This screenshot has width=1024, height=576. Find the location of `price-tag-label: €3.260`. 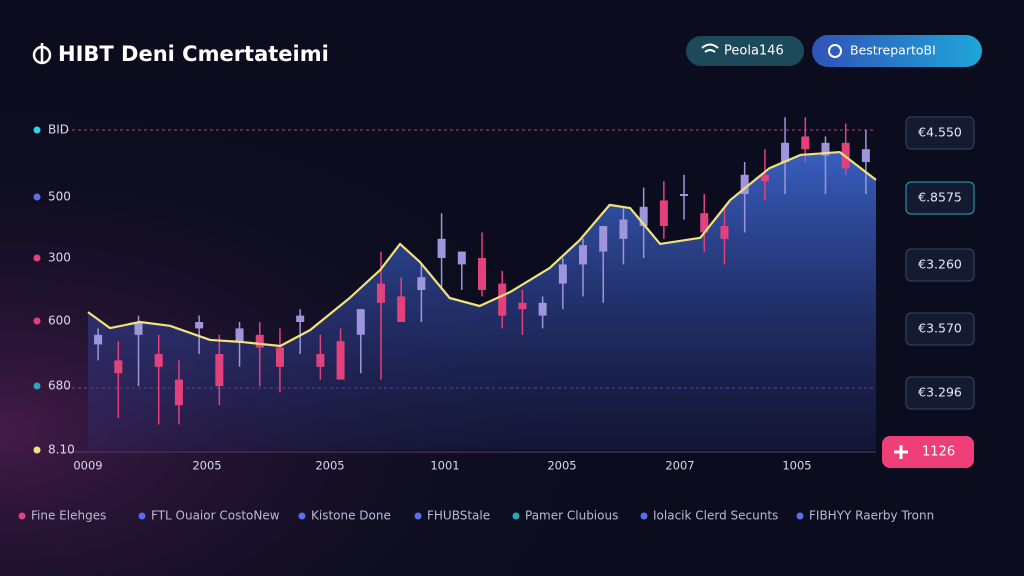

price-tag-label: €3.260 is located at coordinates (940, 264).